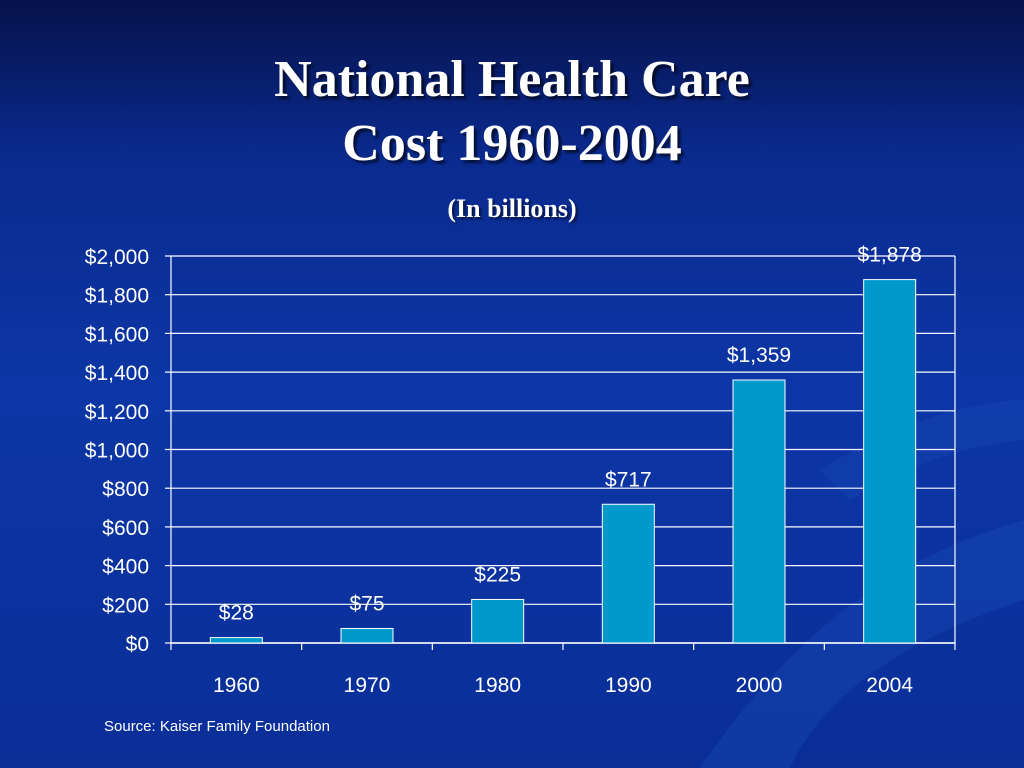 This screenshot has width=1024, height=768. I want to click on y-tick-label: $1,600, so click(117, 334).